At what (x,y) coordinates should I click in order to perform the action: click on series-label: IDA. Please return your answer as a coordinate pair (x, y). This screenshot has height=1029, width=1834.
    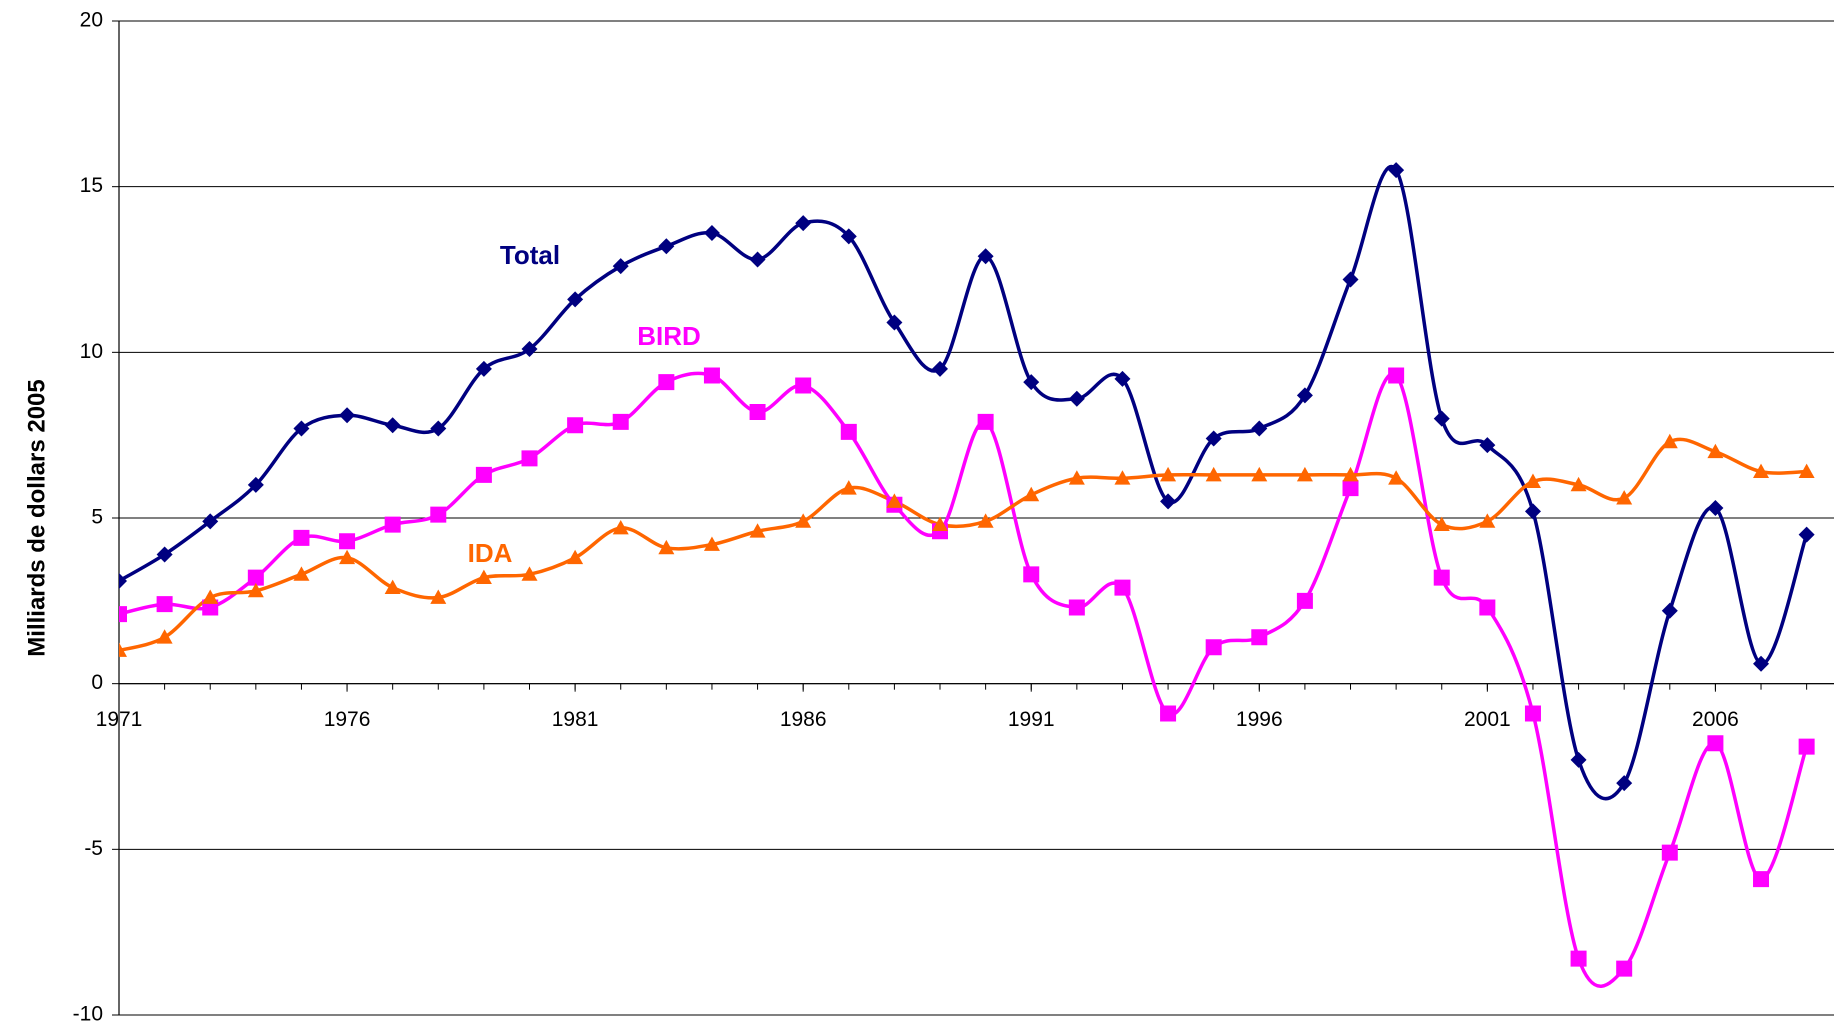
    Looking at the image, I should click on (490, 553).